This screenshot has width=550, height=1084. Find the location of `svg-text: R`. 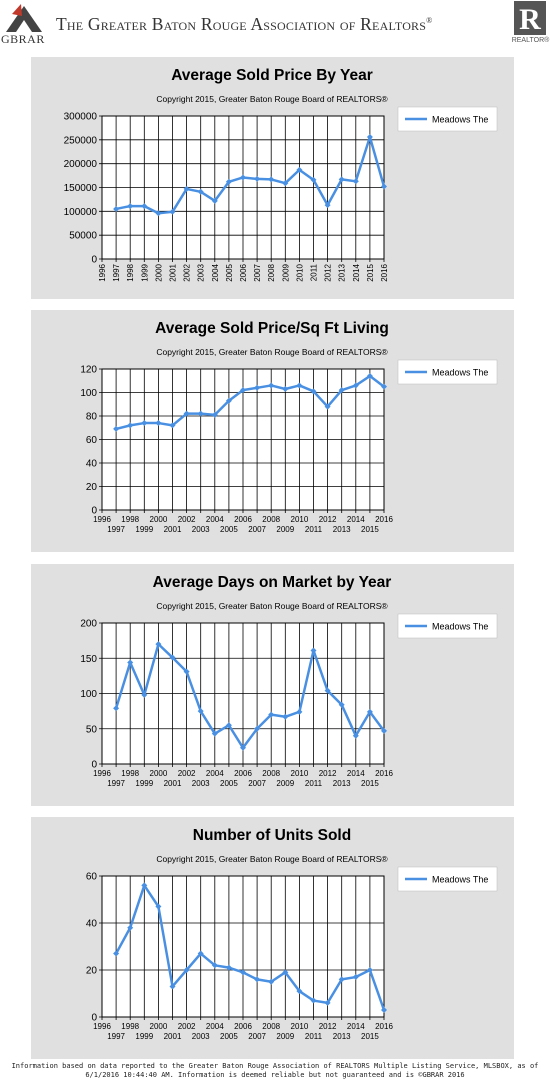

svg-text: R is located at coordinates (530, 19).